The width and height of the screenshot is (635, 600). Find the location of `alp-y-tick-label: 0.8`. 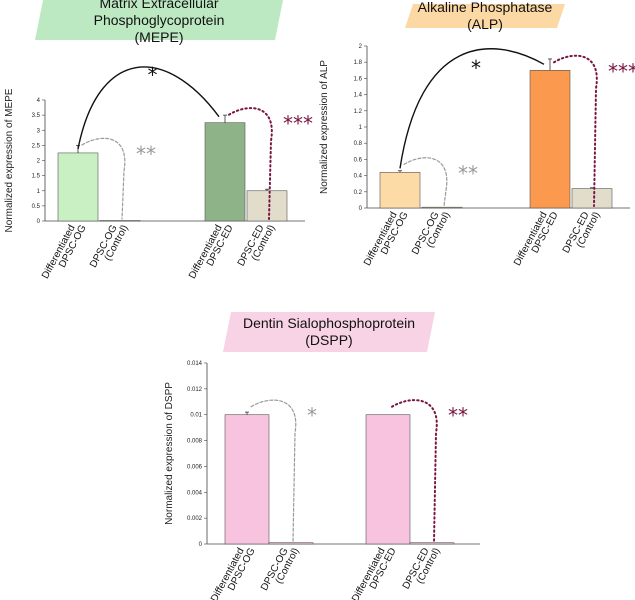

alp-y-tick-label: 0.8 is located at coordinates (358, 144).